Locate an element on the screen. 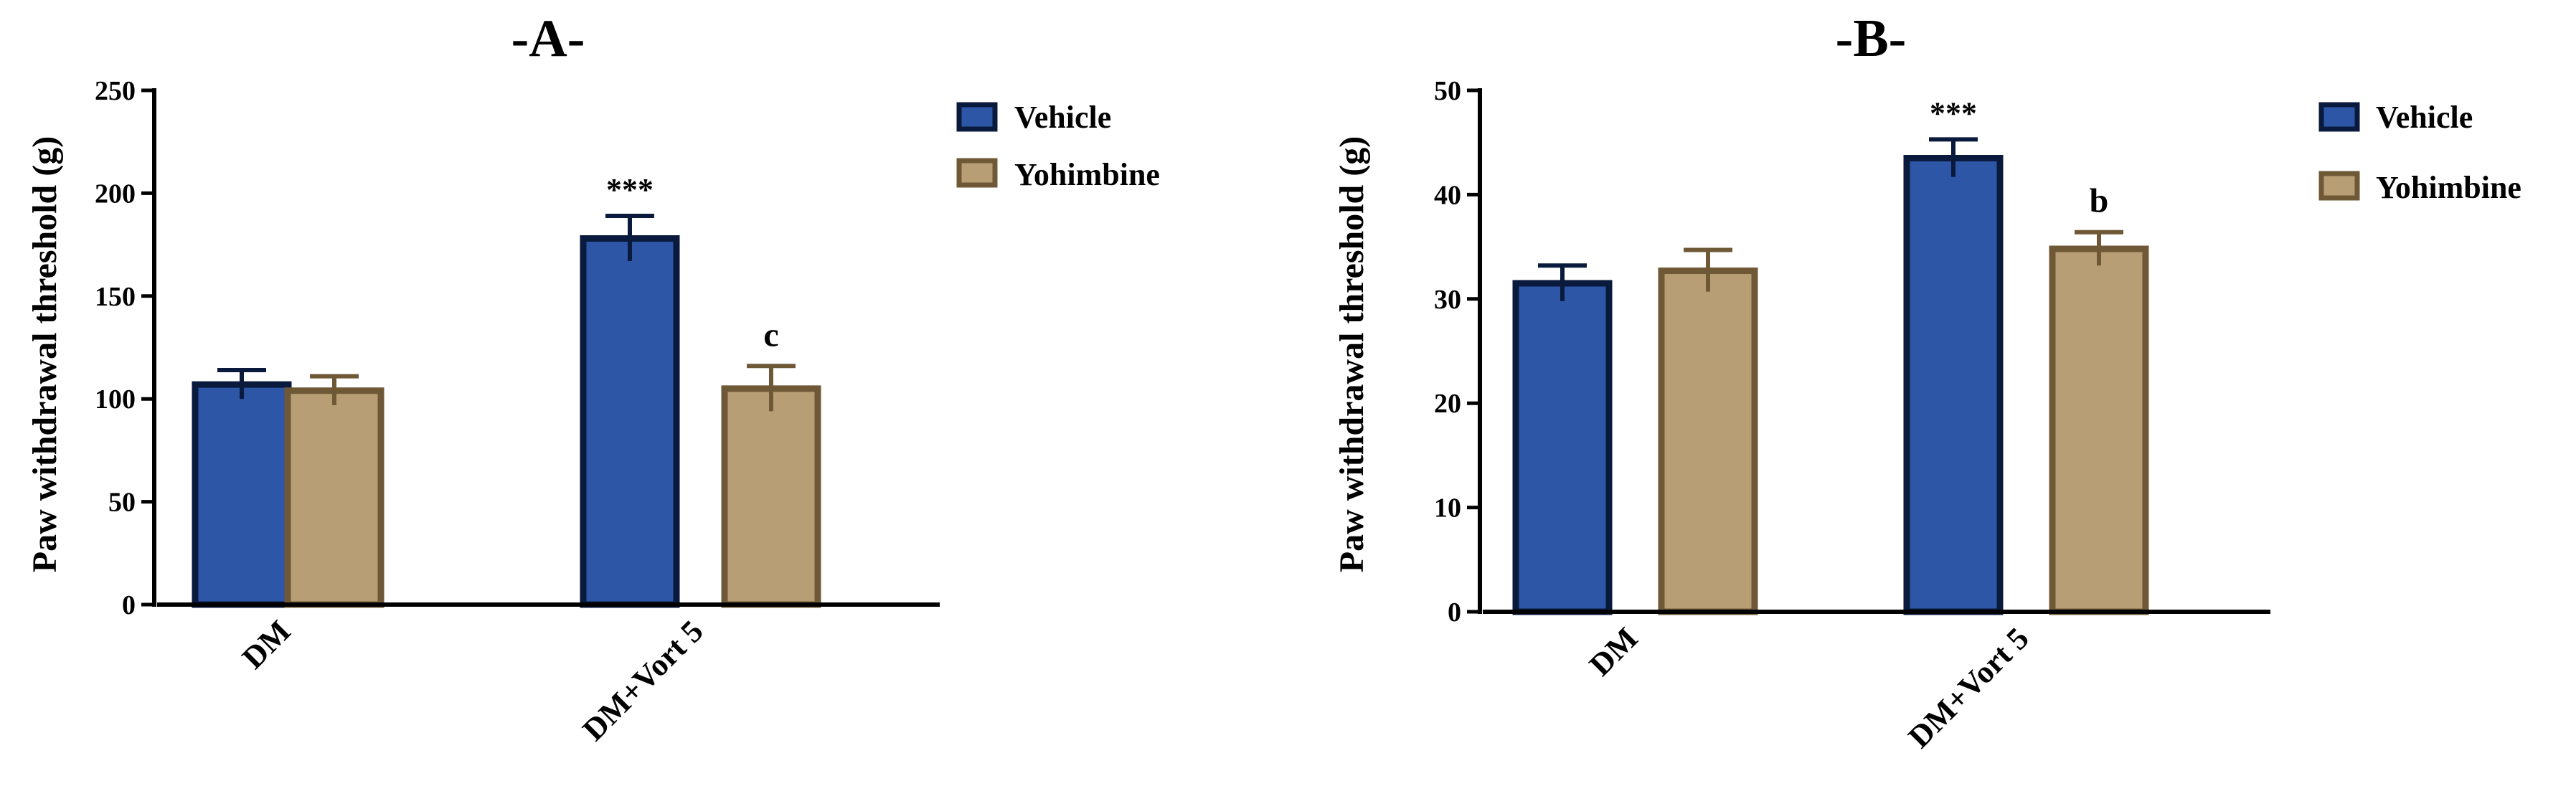 The width and height of the screenshot is (2576, 809). annotations: *** c is located at coordinates (692, 263).